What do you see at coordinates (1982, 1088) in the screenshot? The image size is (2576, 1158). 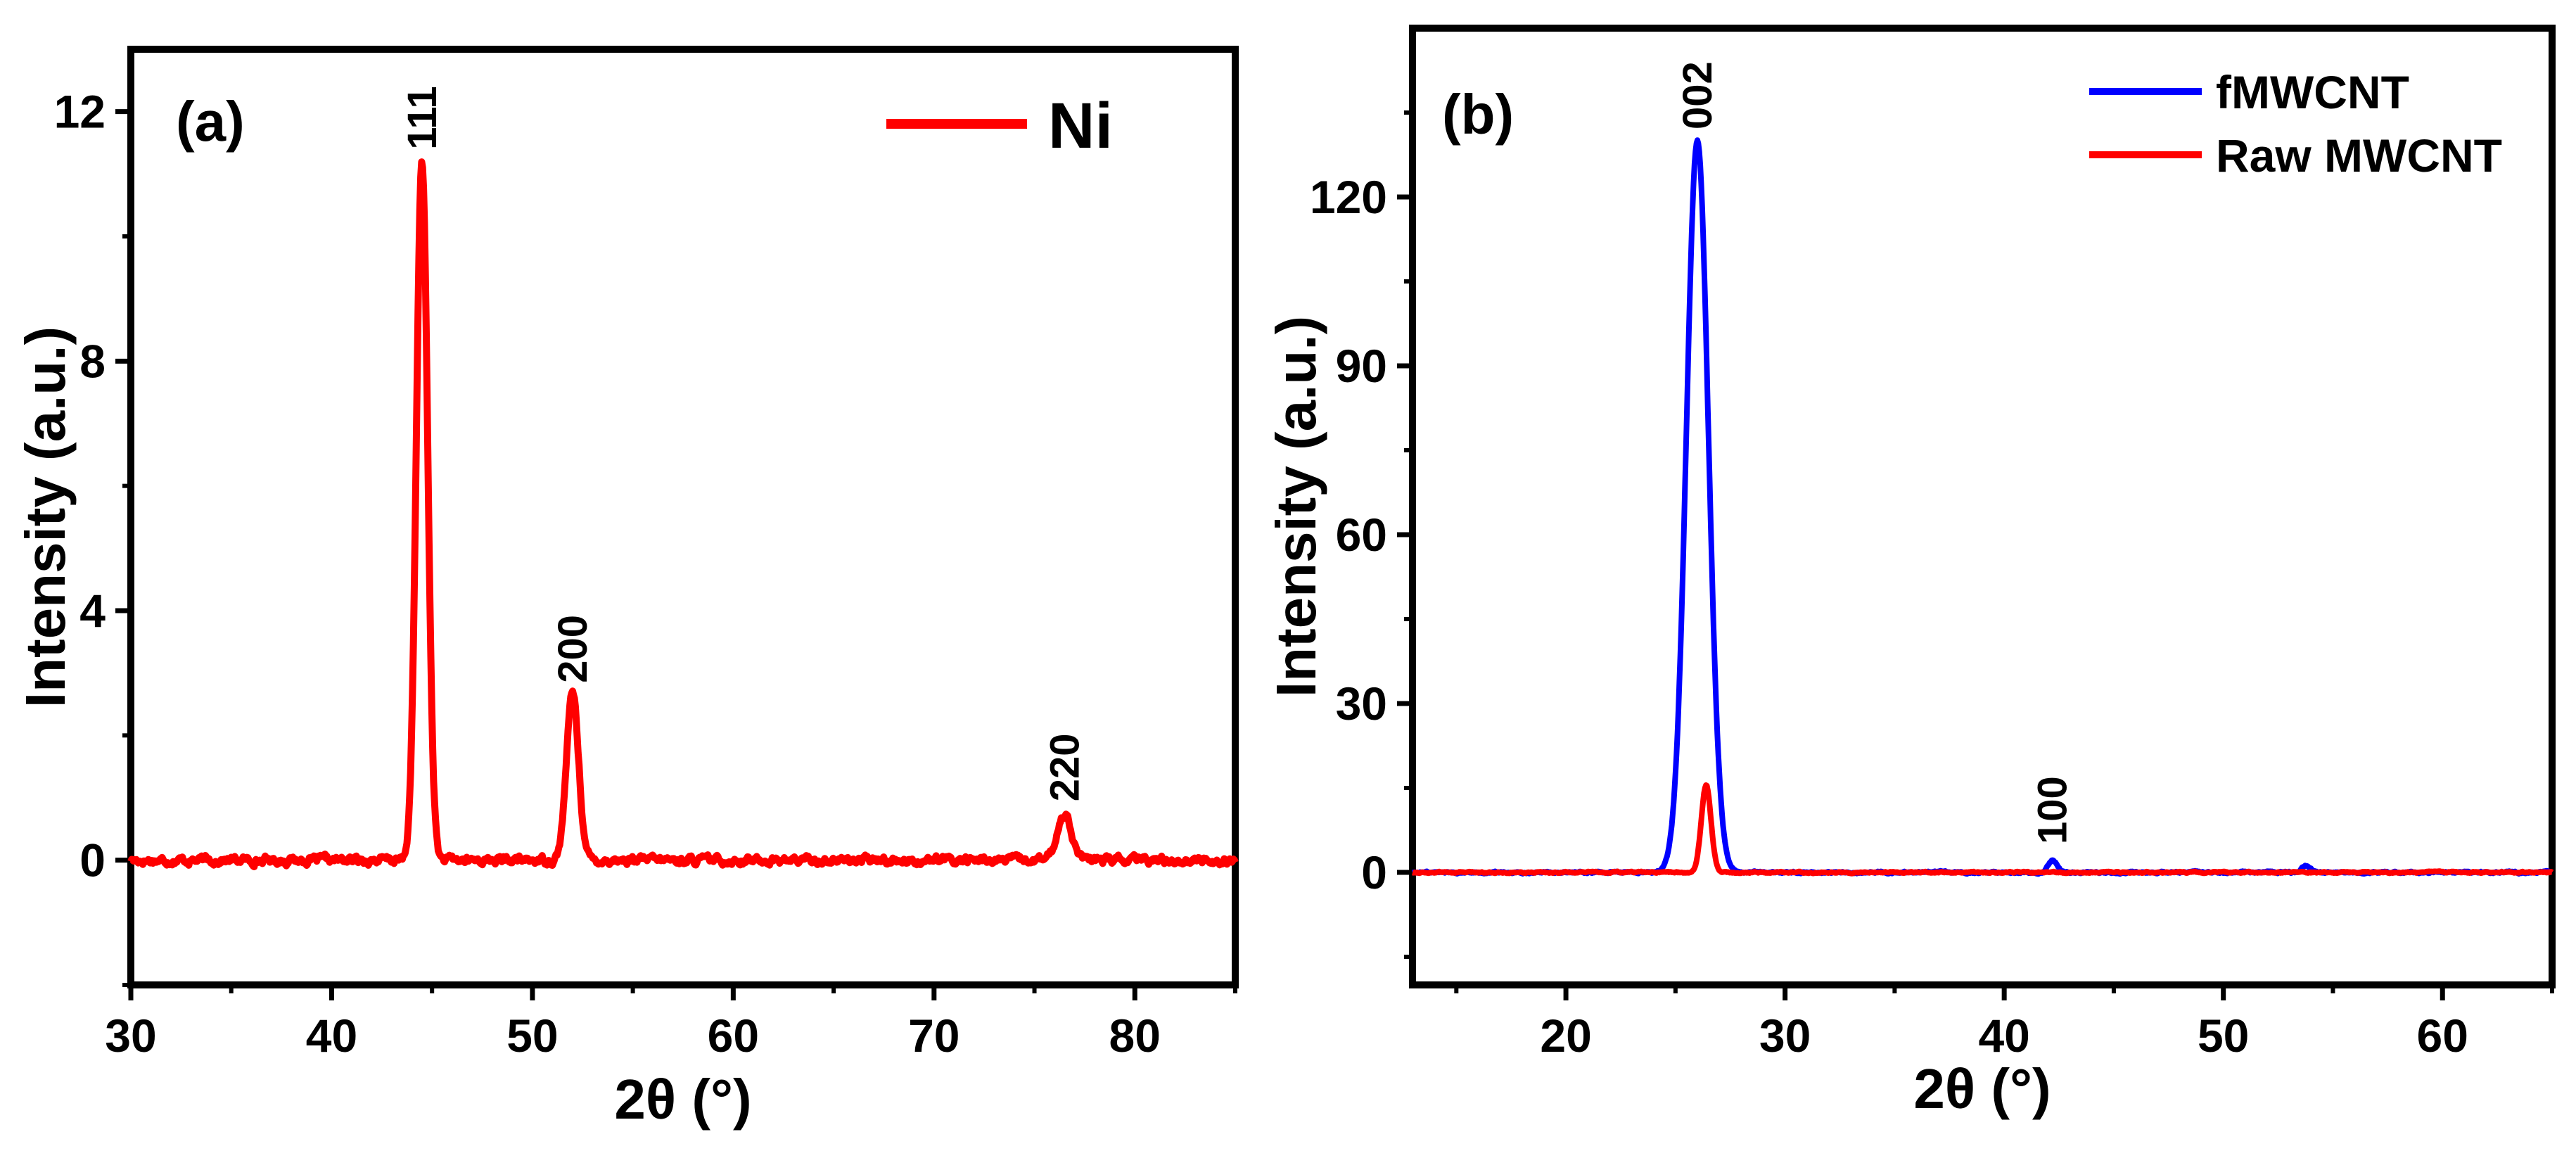 I see `x-axis-title-b: 2θ (°)` at bounding box center [1982, 1088].